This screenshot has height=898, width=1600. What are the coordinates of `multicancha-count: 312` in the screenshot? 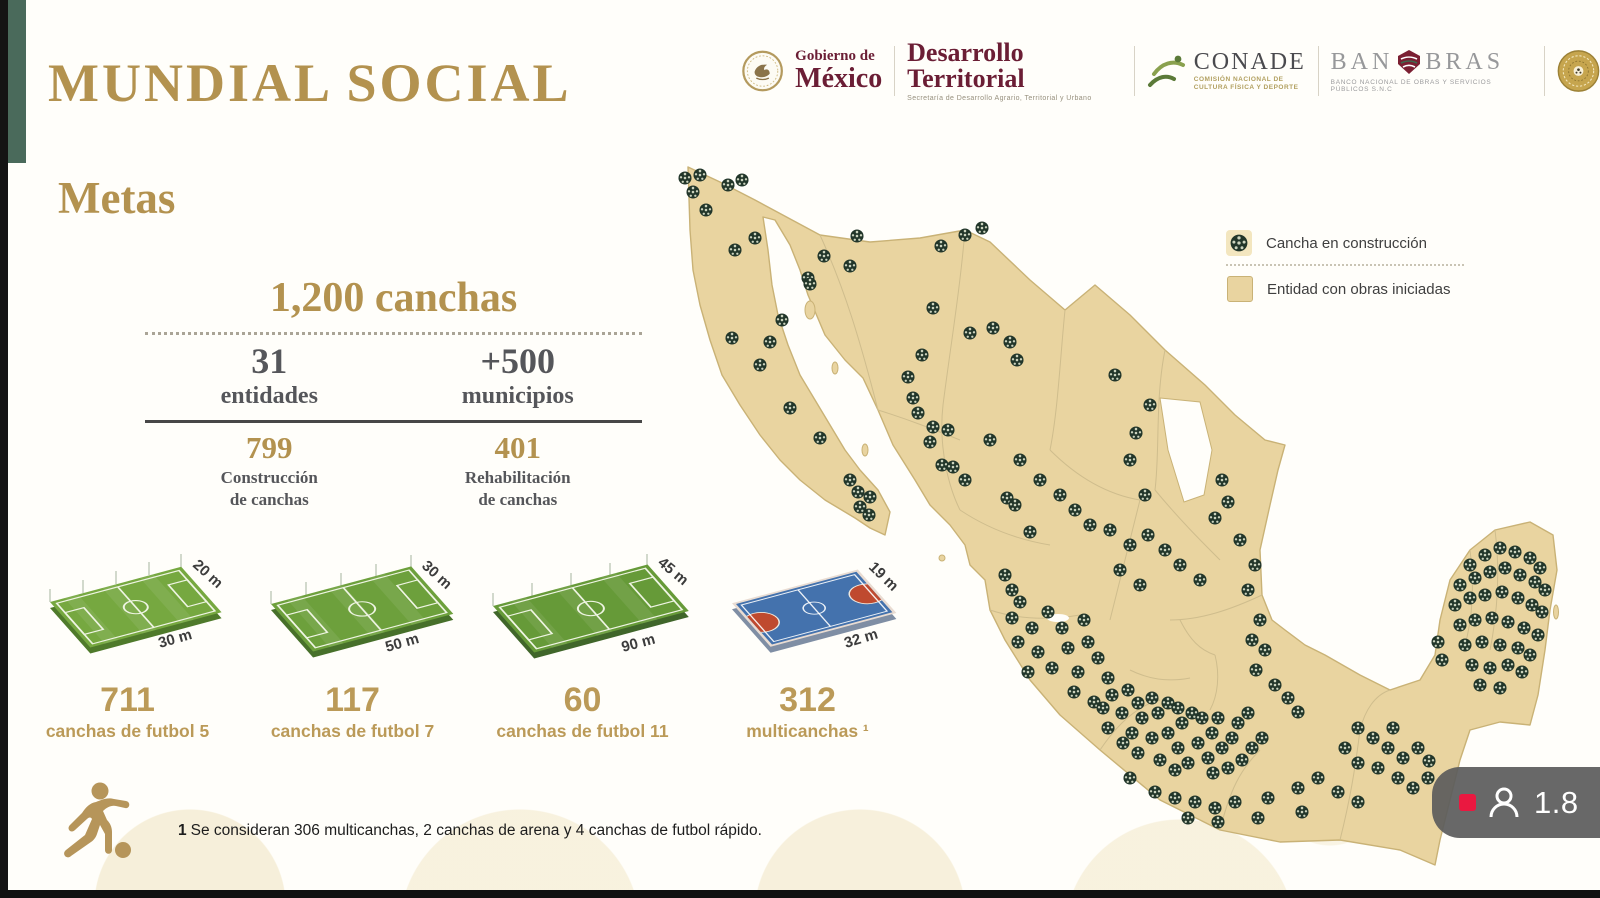 It's located at (807, 700).